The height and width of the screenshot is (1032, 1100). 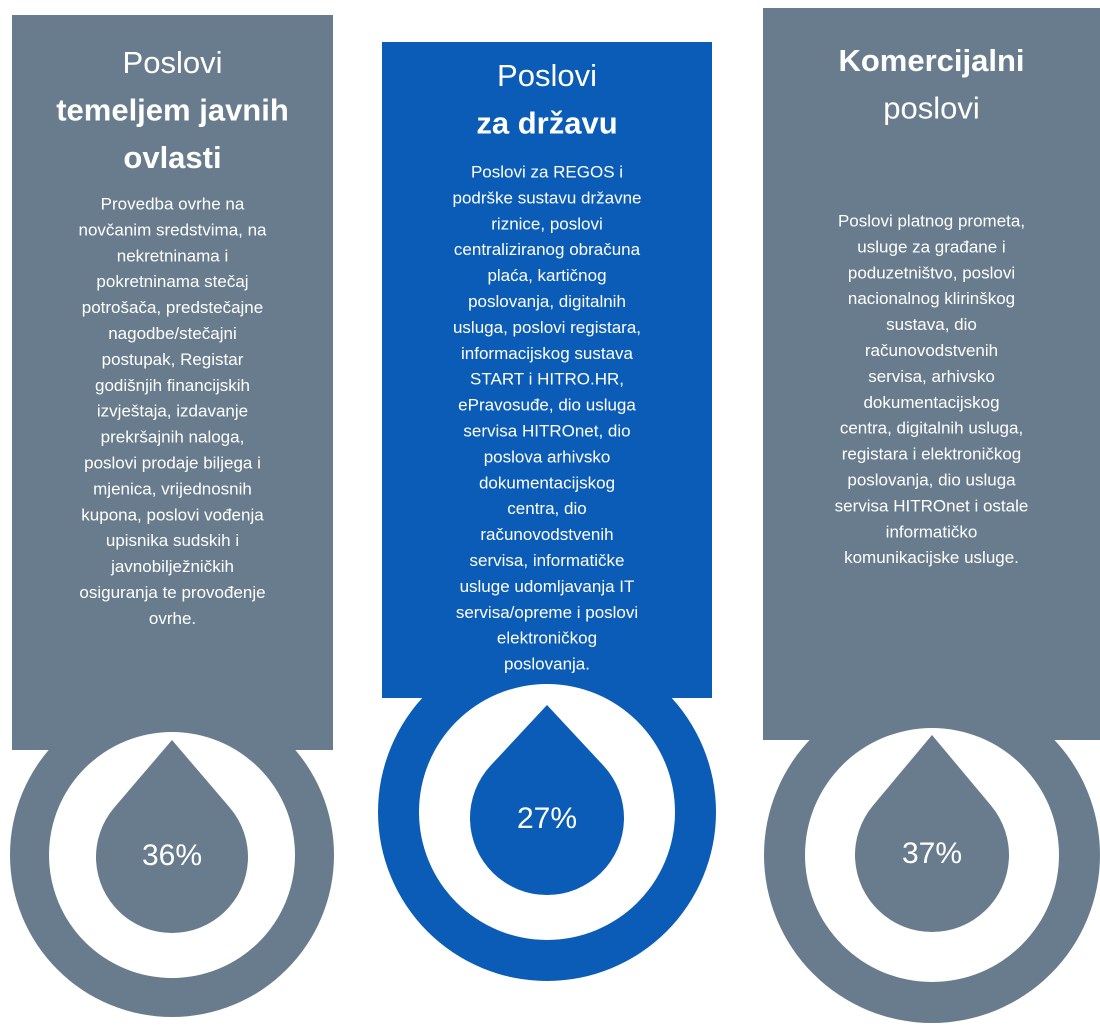 What do you see at coordinates (931, 557) in the screenshot?
I see `panel-description: komunikacijske usluge.` at bounding box center [931, 557].